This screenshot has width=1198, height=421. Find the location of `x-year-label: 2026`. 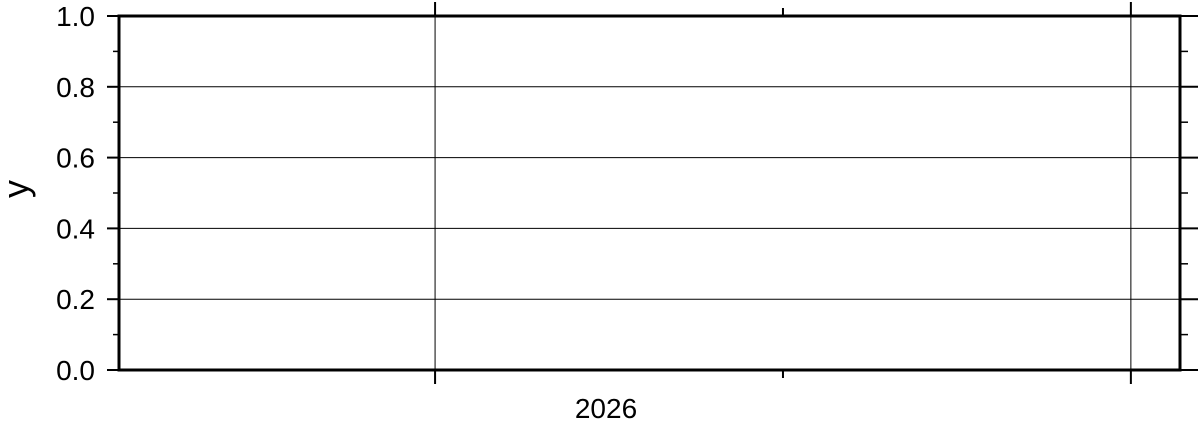

x-year-label: 2026 is located at coordinates (606, 407).